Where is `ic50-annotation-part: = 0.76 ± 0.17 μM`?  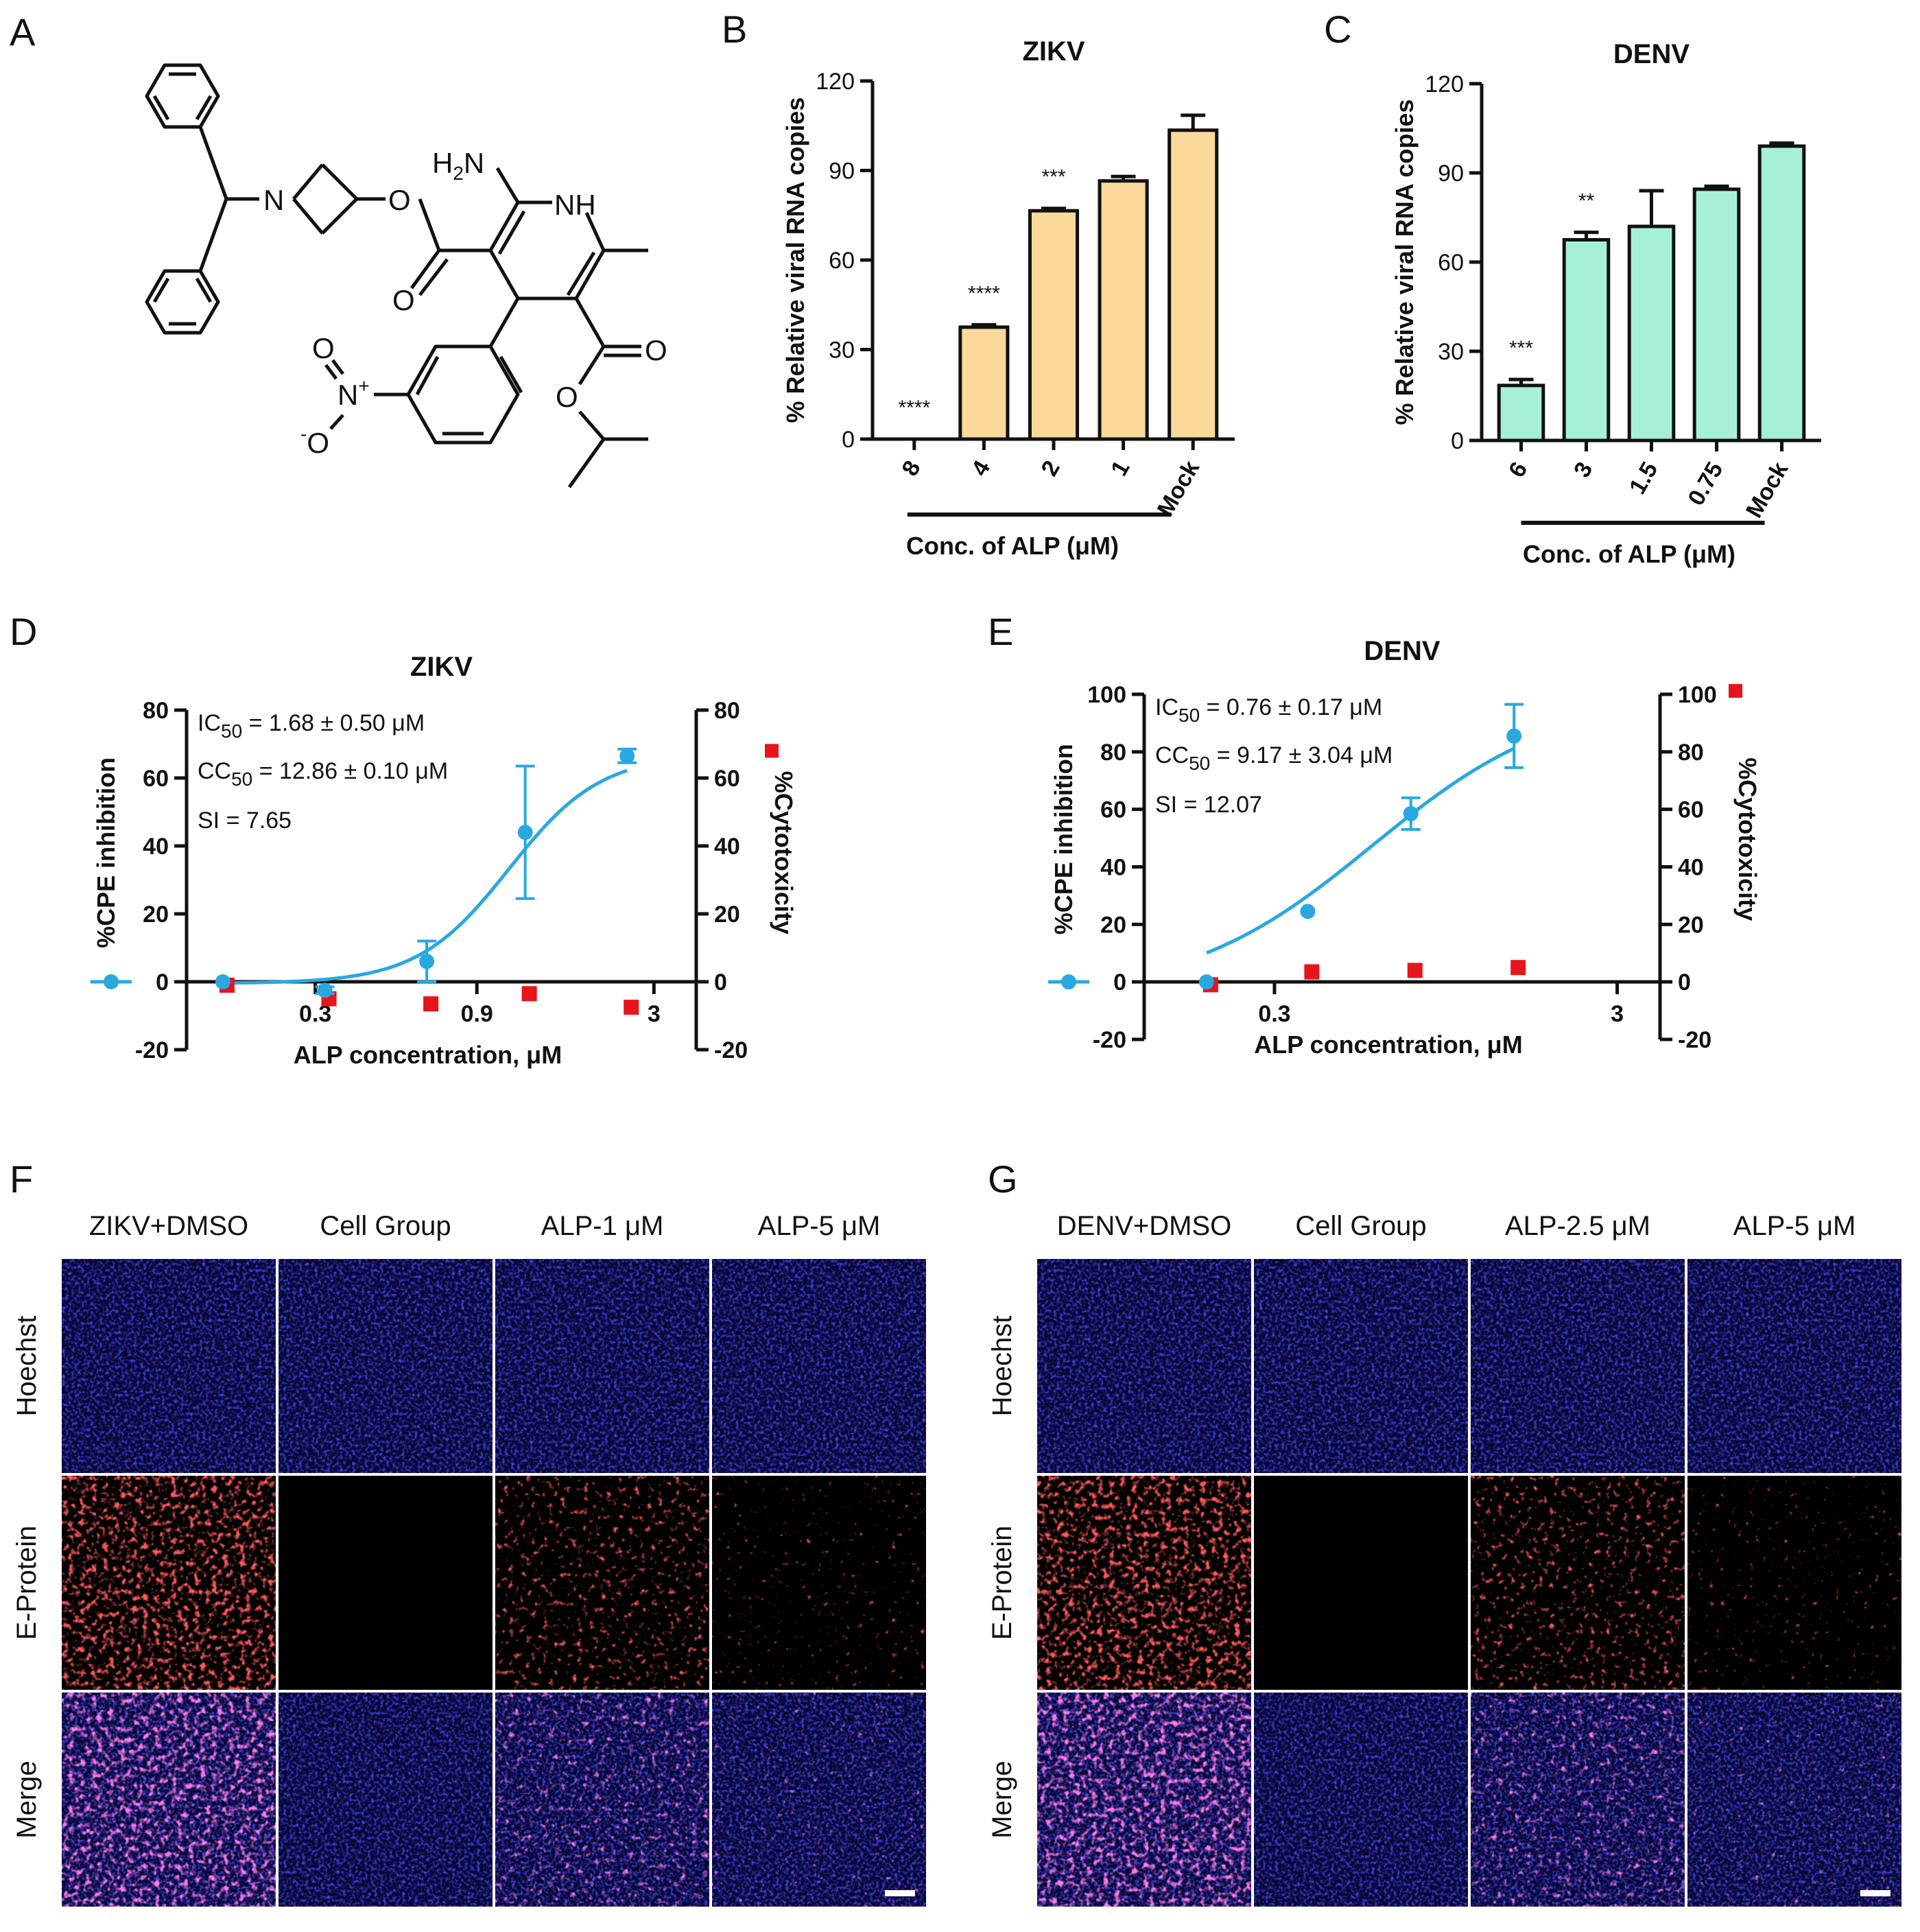
ic50-annotation-part: = 0.76 ± 0.17 μM is located at coordinates (1291, 707).